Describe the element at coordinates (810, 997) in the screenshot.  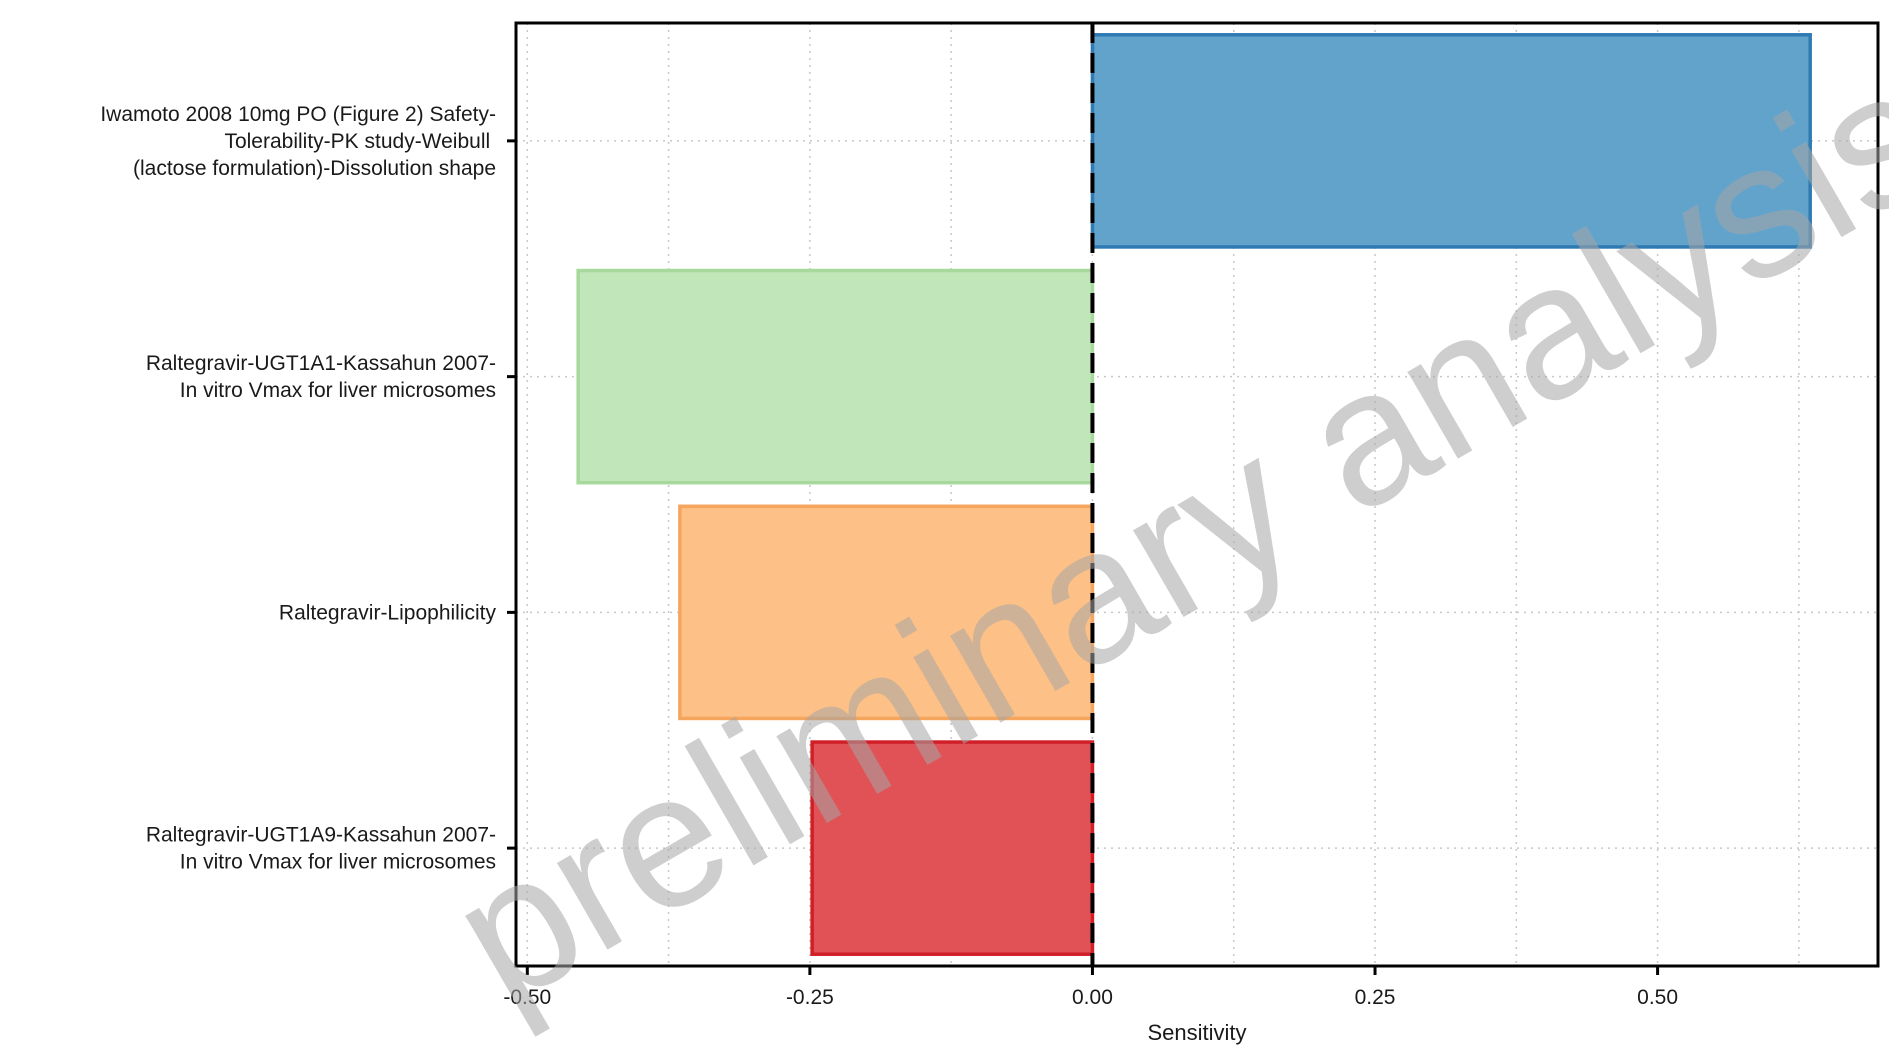
I see `x-tick-label: -0.25` at that location.